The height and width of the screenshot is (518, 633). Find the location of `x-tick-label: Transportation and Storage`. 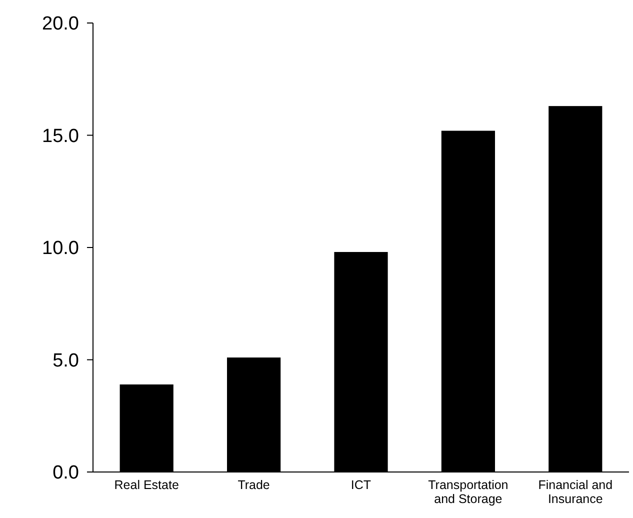

x-tick-label: Transportation and Storage is located at coordinates (468, 492).